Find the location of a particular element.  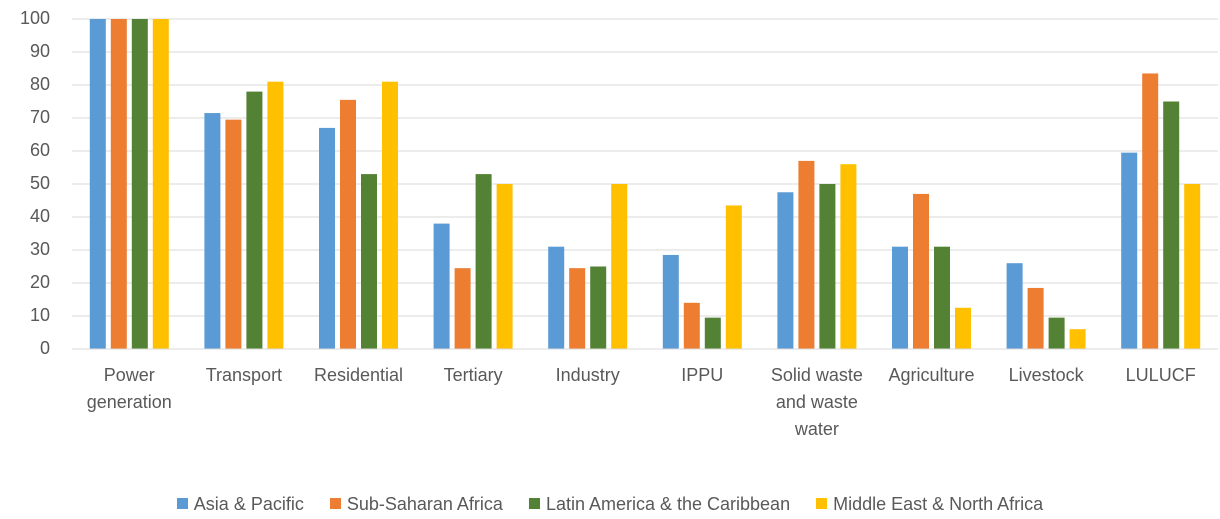

x-tick-label: Industry is located at coordinates (587, 375).